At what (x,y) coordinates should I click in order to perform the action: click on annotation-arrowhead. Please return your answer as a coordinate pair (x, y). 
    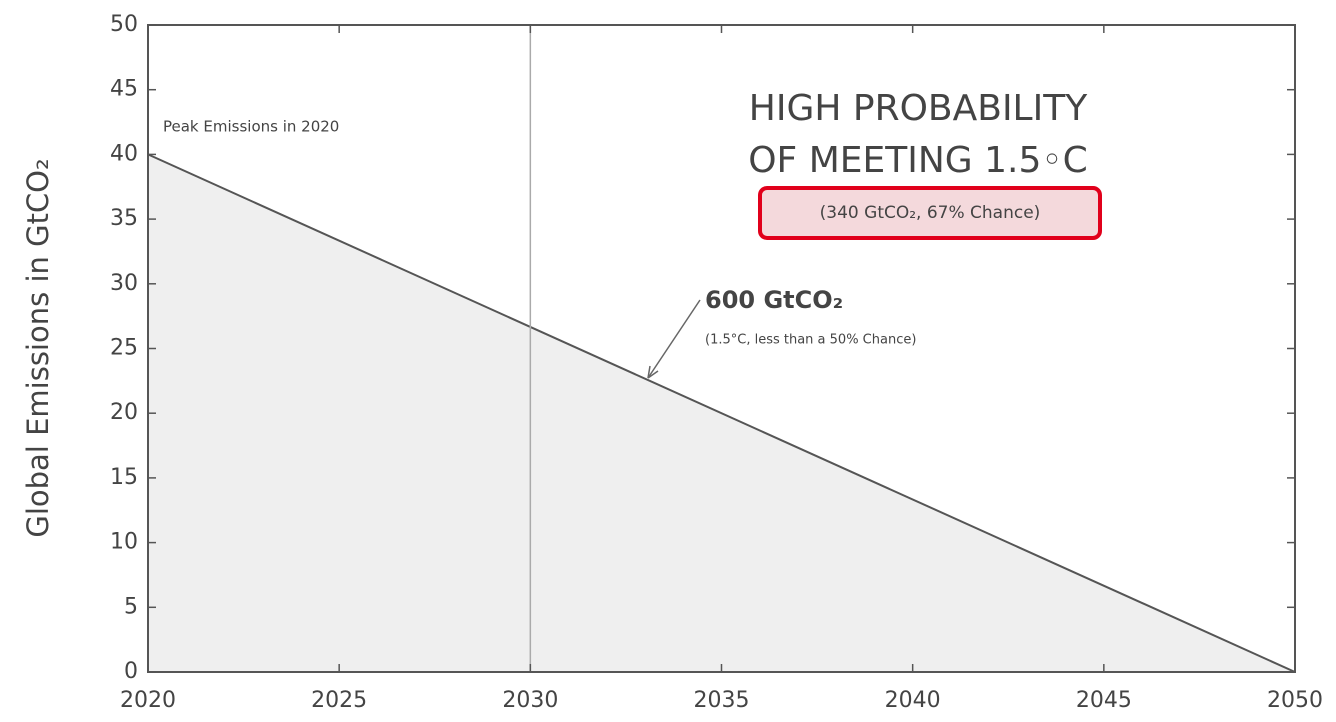
    Looking at the image, I should click on (653, 372).